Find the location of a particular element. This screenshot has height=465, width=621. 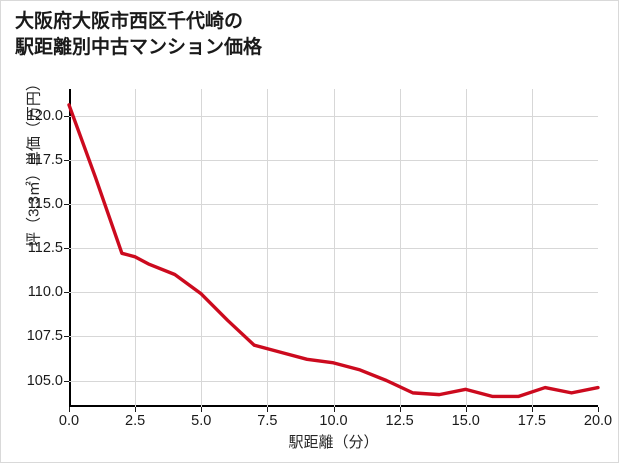

y-tick-label: 117.5 is located at coordinates (45, 159).